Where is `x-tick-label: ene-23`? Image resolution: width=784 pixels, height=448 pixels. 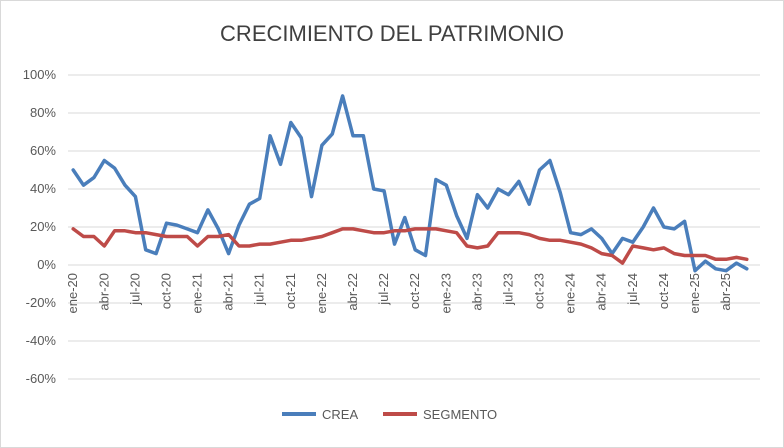
x-tick-label: ene-23 is located at coordinates (445, 293).